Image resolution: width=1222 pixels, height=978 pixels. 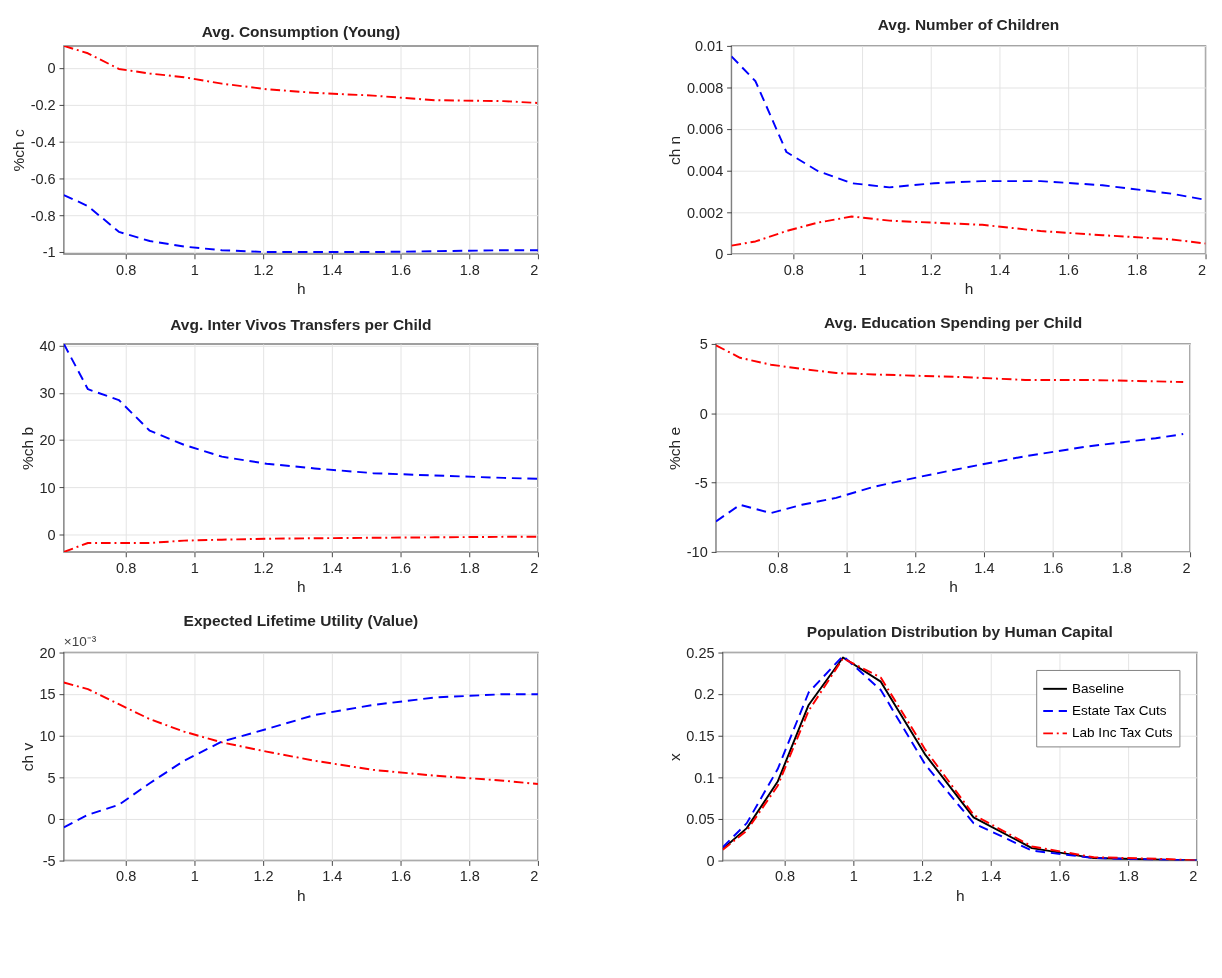 I want to click on y-tick-label: 40, so click(x=47, y=346).